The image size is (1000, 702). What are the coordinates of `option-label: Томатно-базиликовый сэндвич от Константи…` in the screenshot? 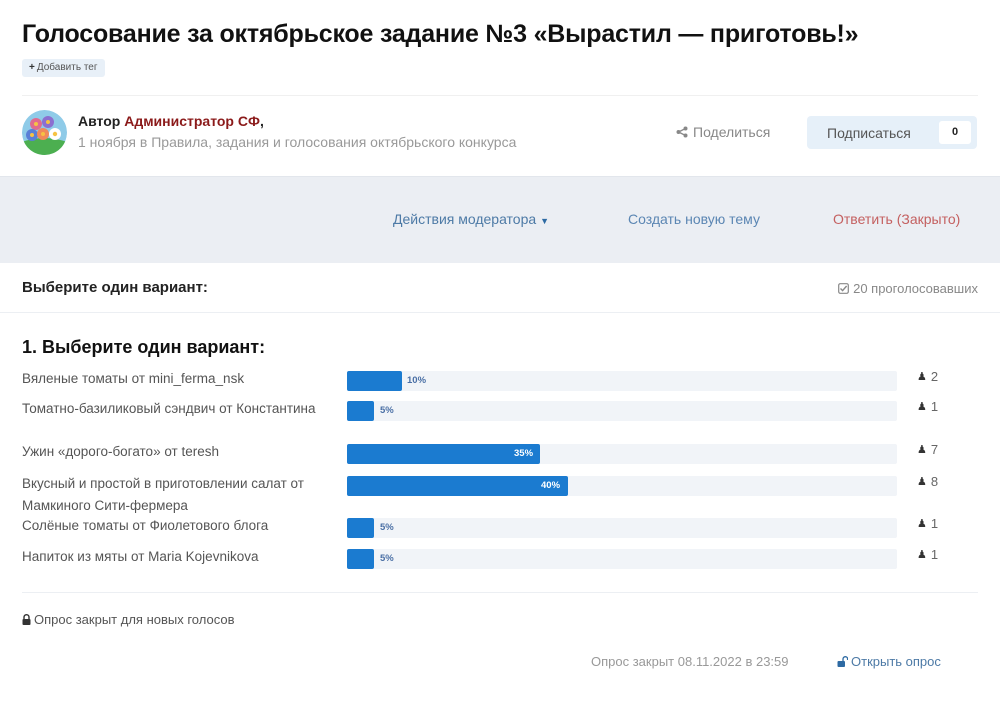 It's located at (169, 408).